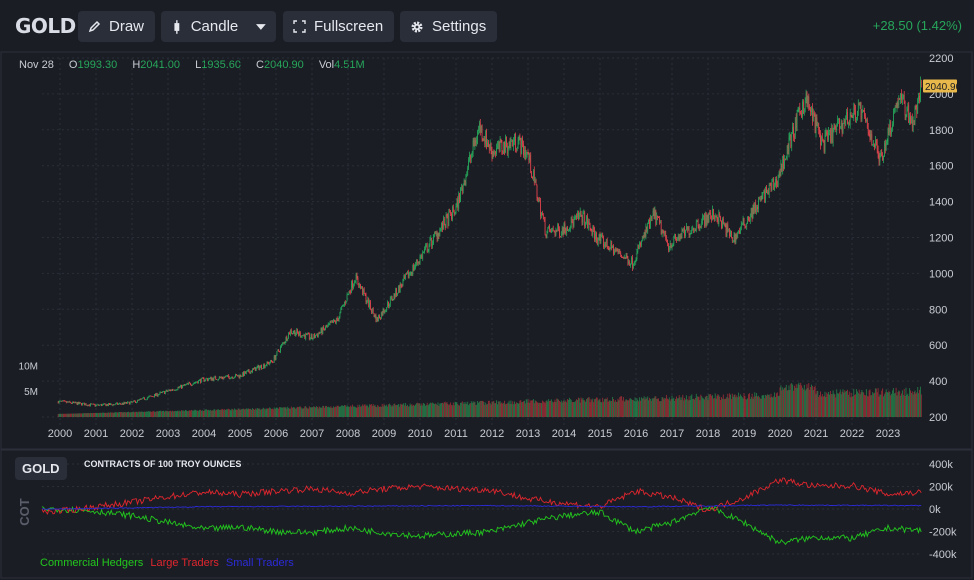 The image size is (974, 580). Describe the element at coordinates (160, 65) in the screenshot. I see `high-value: 2041.00` at that location.